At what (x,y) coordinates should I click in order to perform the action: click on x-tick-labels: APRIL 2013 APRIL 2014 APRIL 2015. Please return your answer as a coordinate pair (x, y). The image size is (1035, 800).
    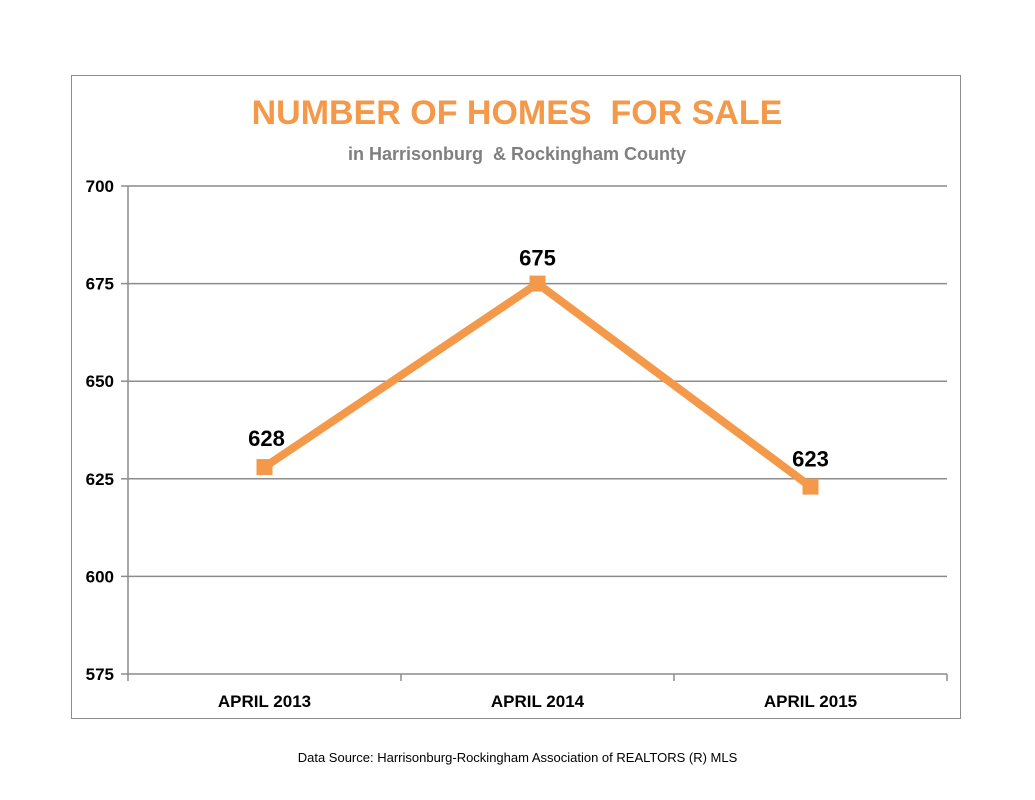
    Looking at the image, I should click on (537, 701).